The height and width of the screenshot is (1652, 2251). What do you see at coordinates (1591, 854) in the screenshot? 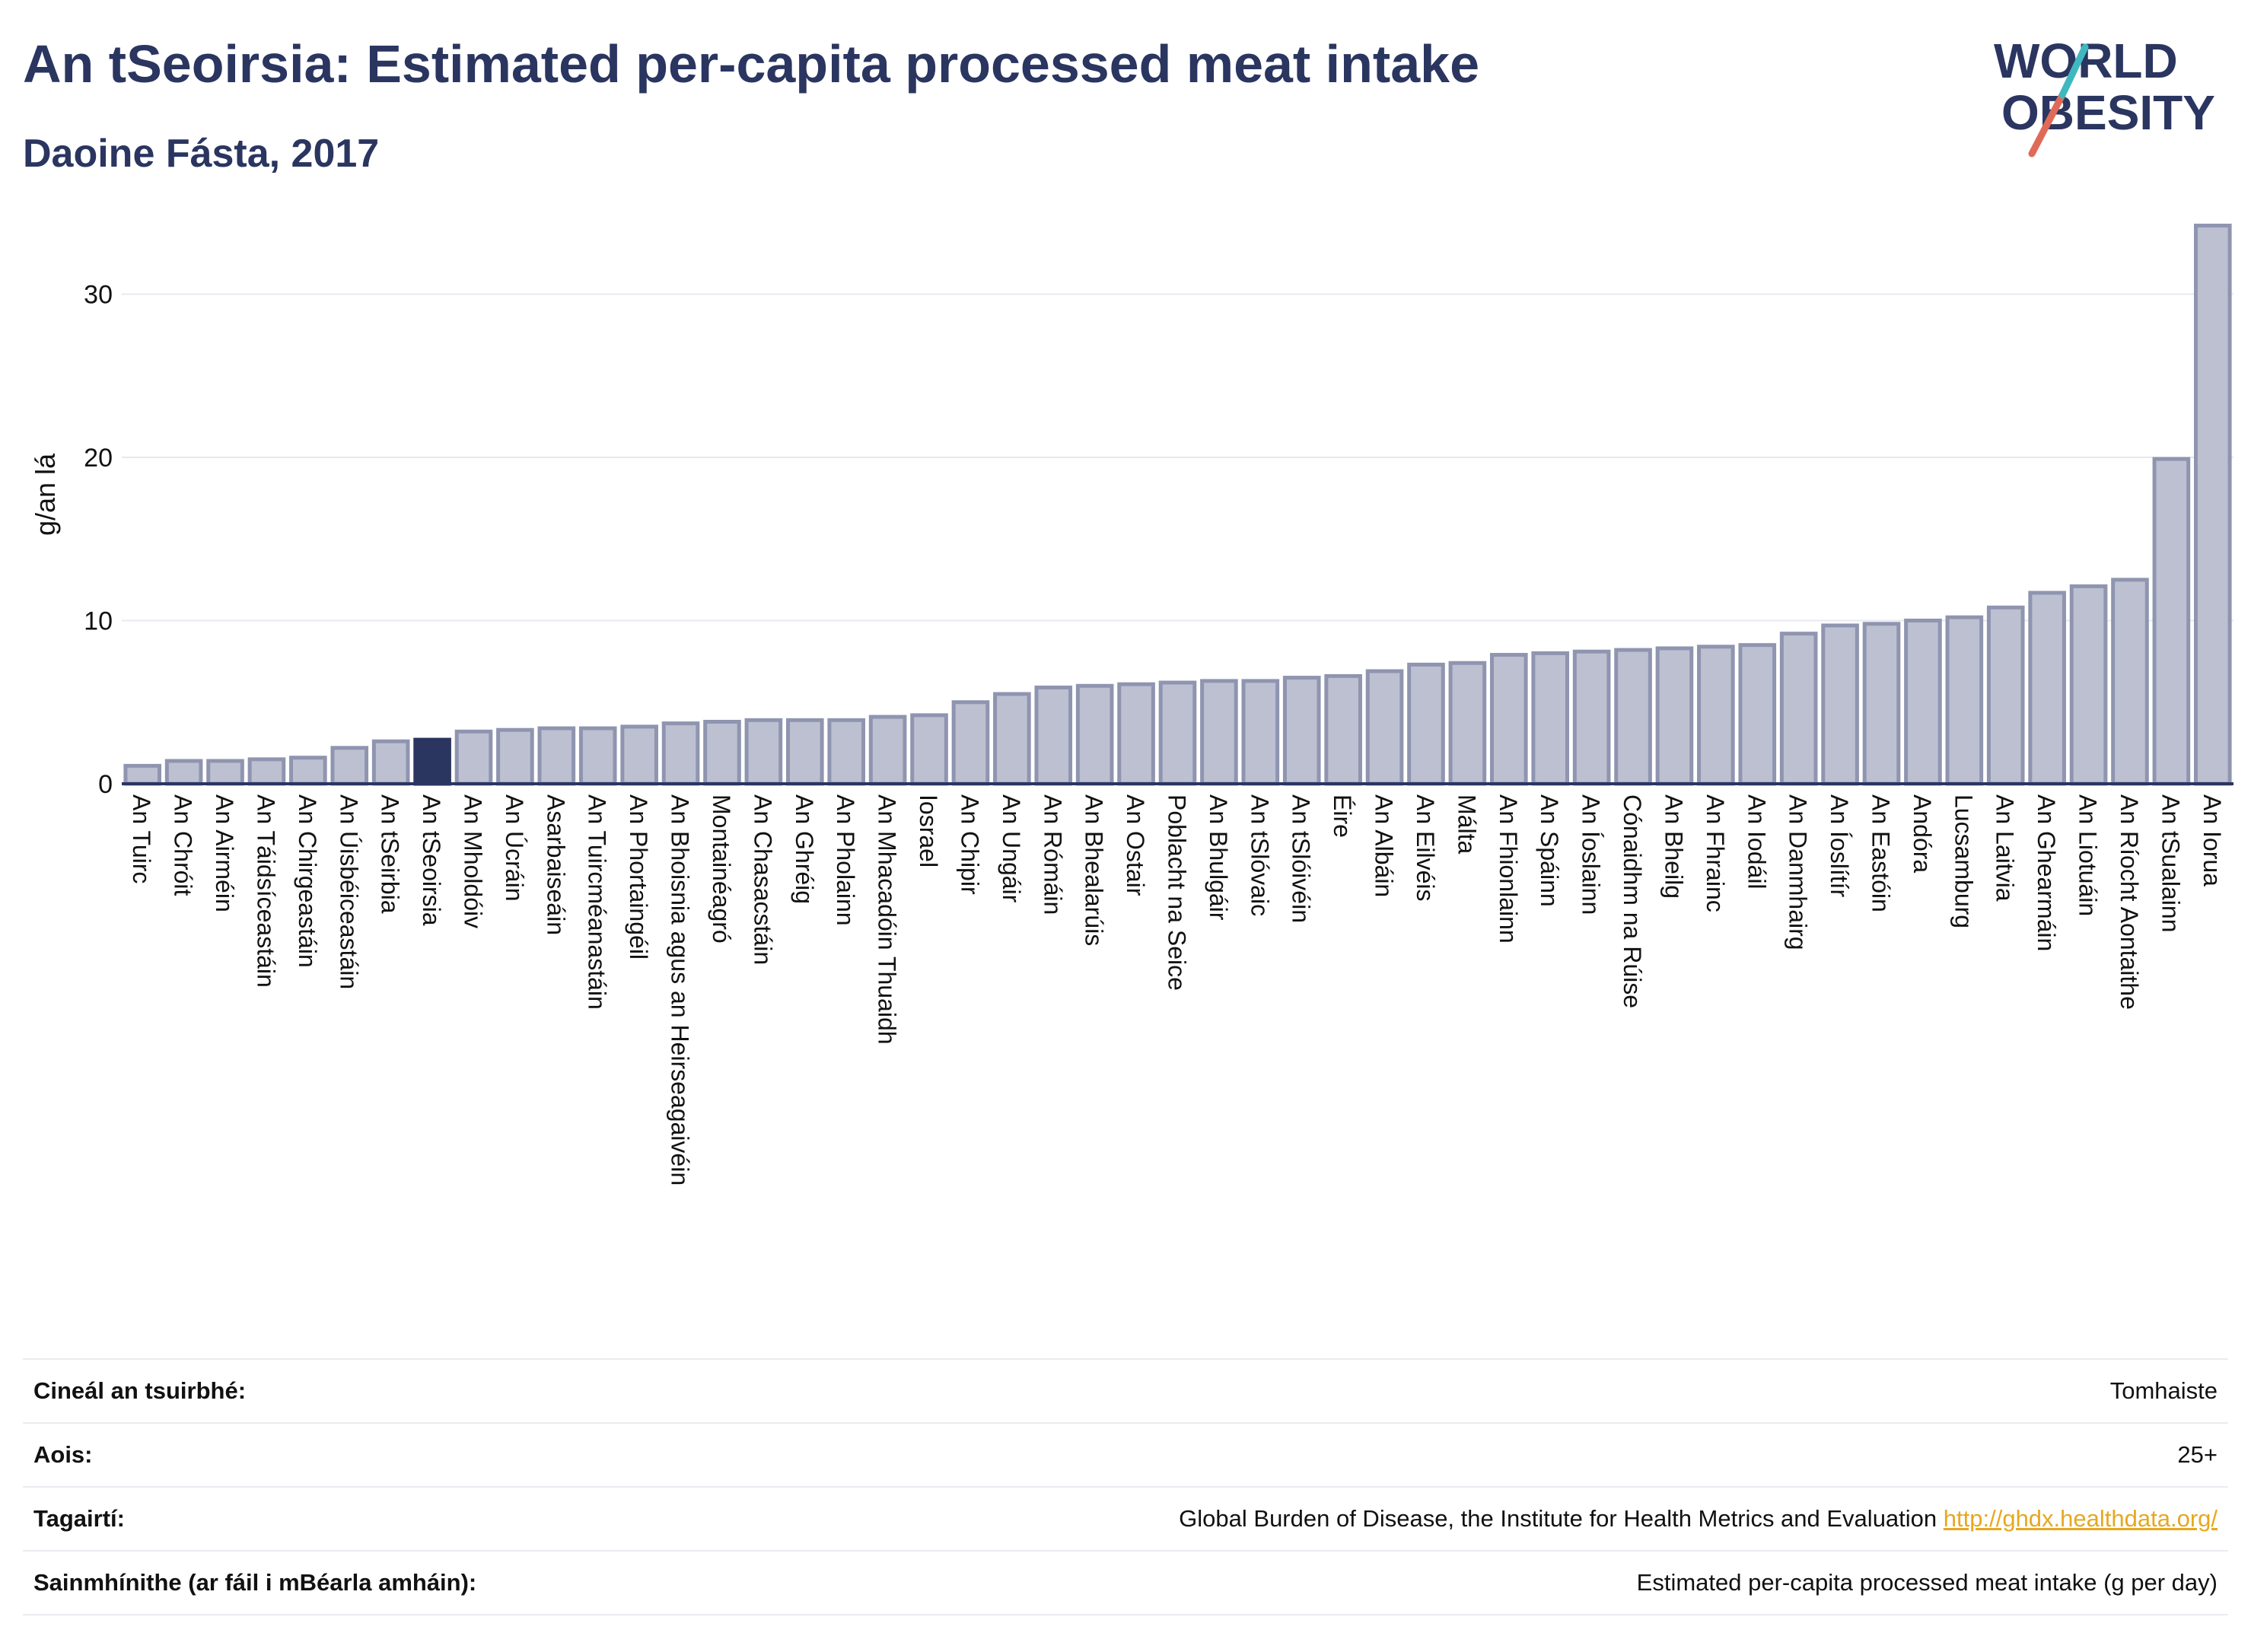
I see `x-tick-label: An Íoslainn` at bounding box center [1591, 854].